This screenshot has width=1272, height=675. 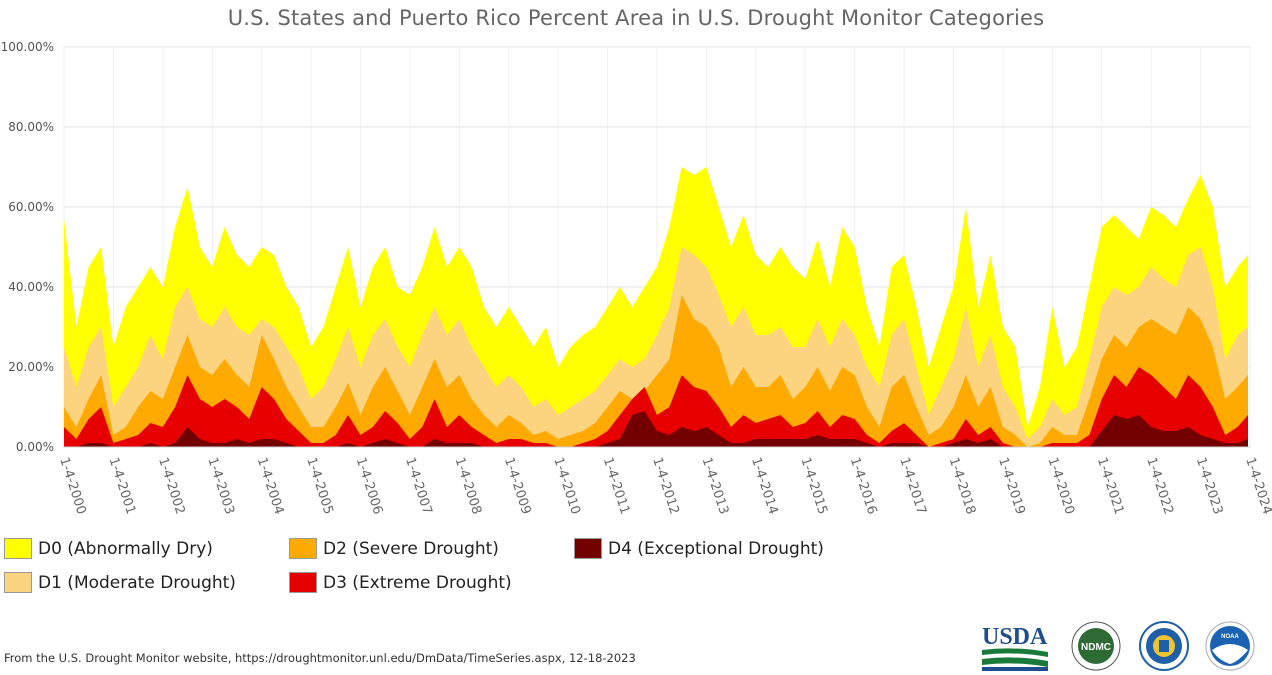 I want to click on x-tick-label: 1-4-2008, so click(x=468, y=486).